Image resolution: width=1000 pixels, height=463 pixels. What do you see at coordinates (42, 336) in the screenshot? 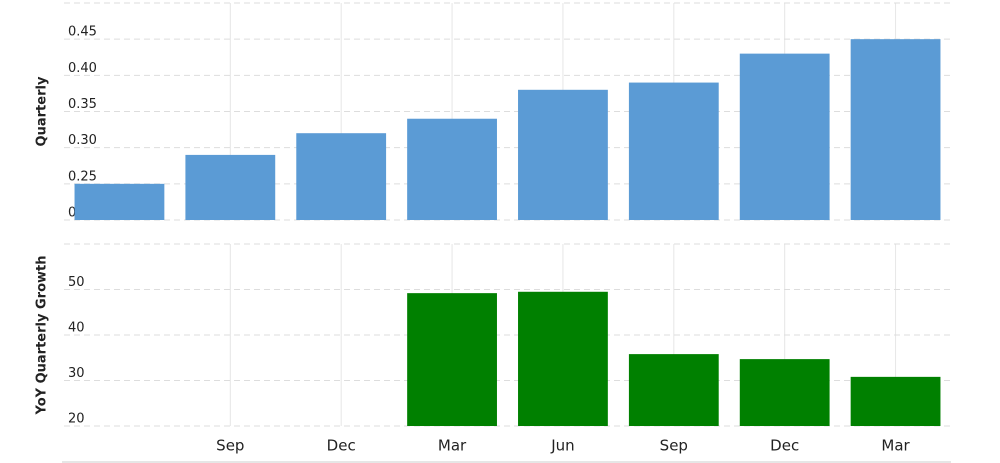
I see `y-axis-title: YoY Quarterly Growth` at bounding box center [42, 336].